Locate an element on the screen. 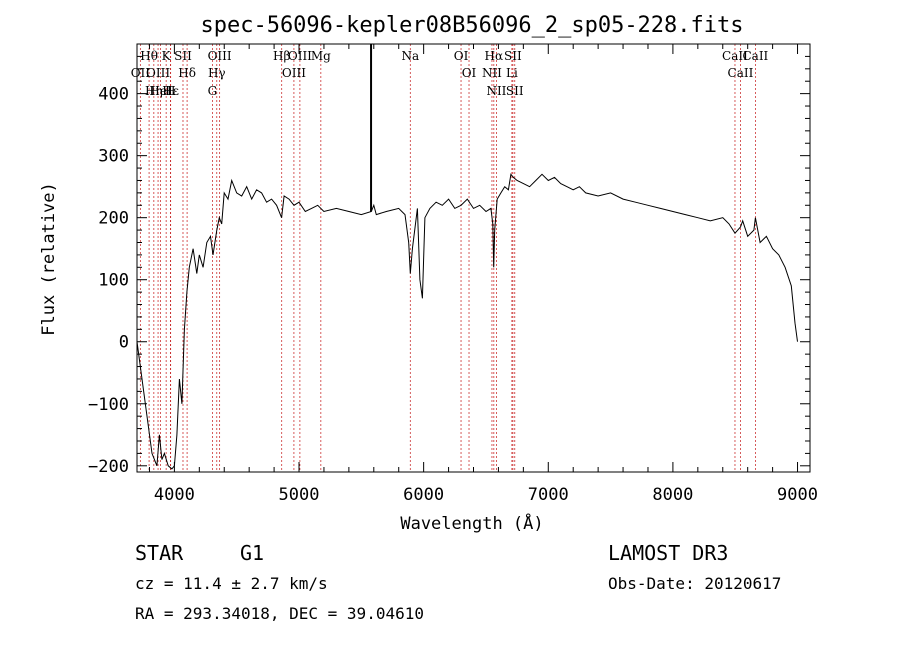 This screenshot has width=900, height=649. emission-line-label: Hβ is located at coordinates (281, 56).